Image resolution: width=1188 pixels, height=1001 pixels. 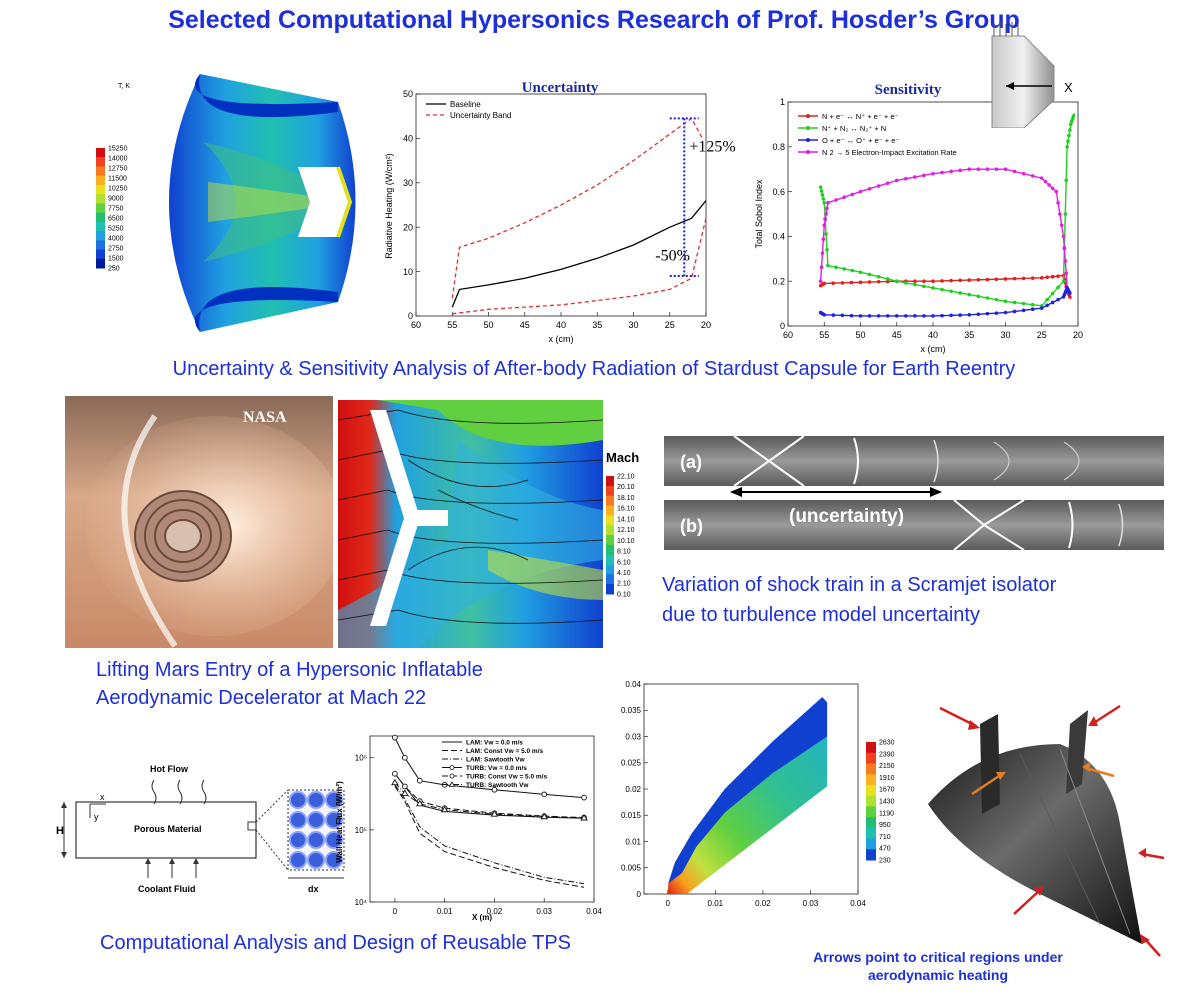 What do you see at coordinates (860, 116) in the screenshot?
I see `legend-entry: N + e⁻ ↔ N⁺ + e⁻ + e⁻` at bounding box center [860, 116].